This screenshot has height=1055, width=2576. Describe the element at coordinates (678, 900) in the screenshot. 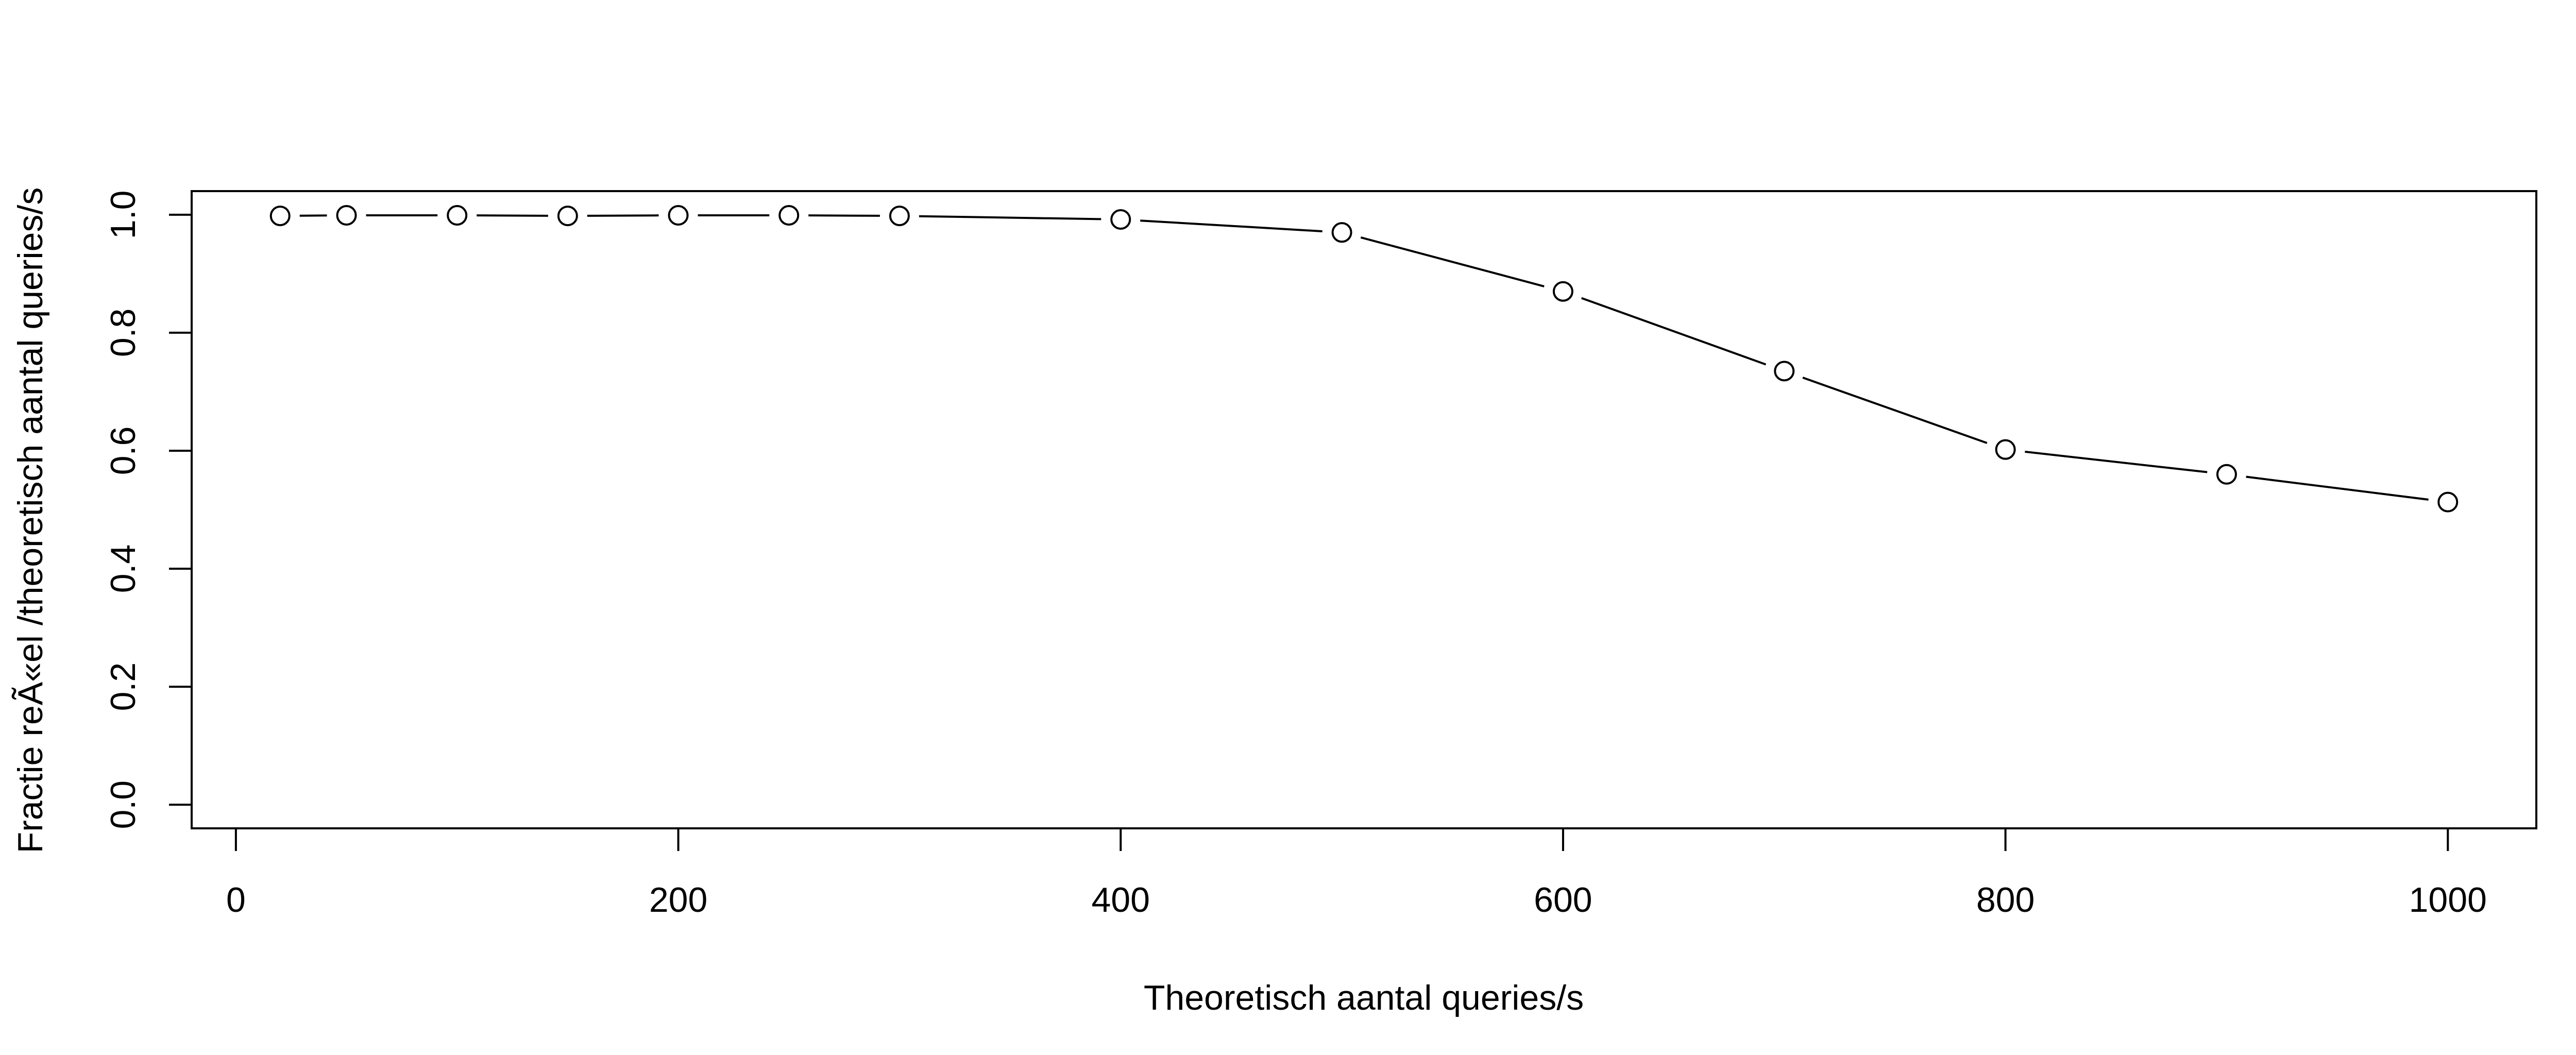

I see `x-tick-label: 200` at that location.